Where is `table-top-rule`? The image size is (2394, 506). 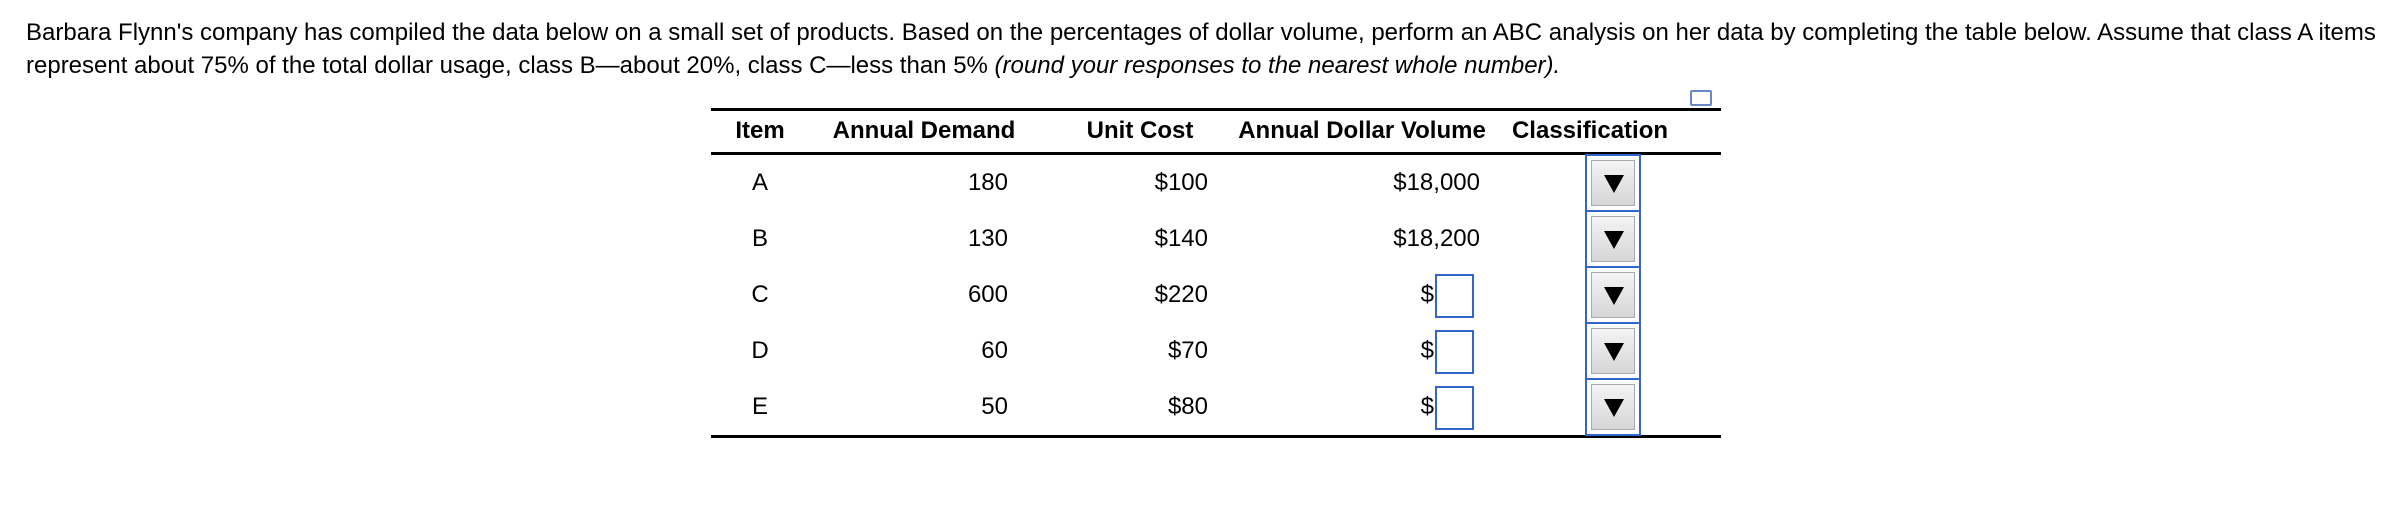 table-top-rule is located at coordinates (1216, 109).